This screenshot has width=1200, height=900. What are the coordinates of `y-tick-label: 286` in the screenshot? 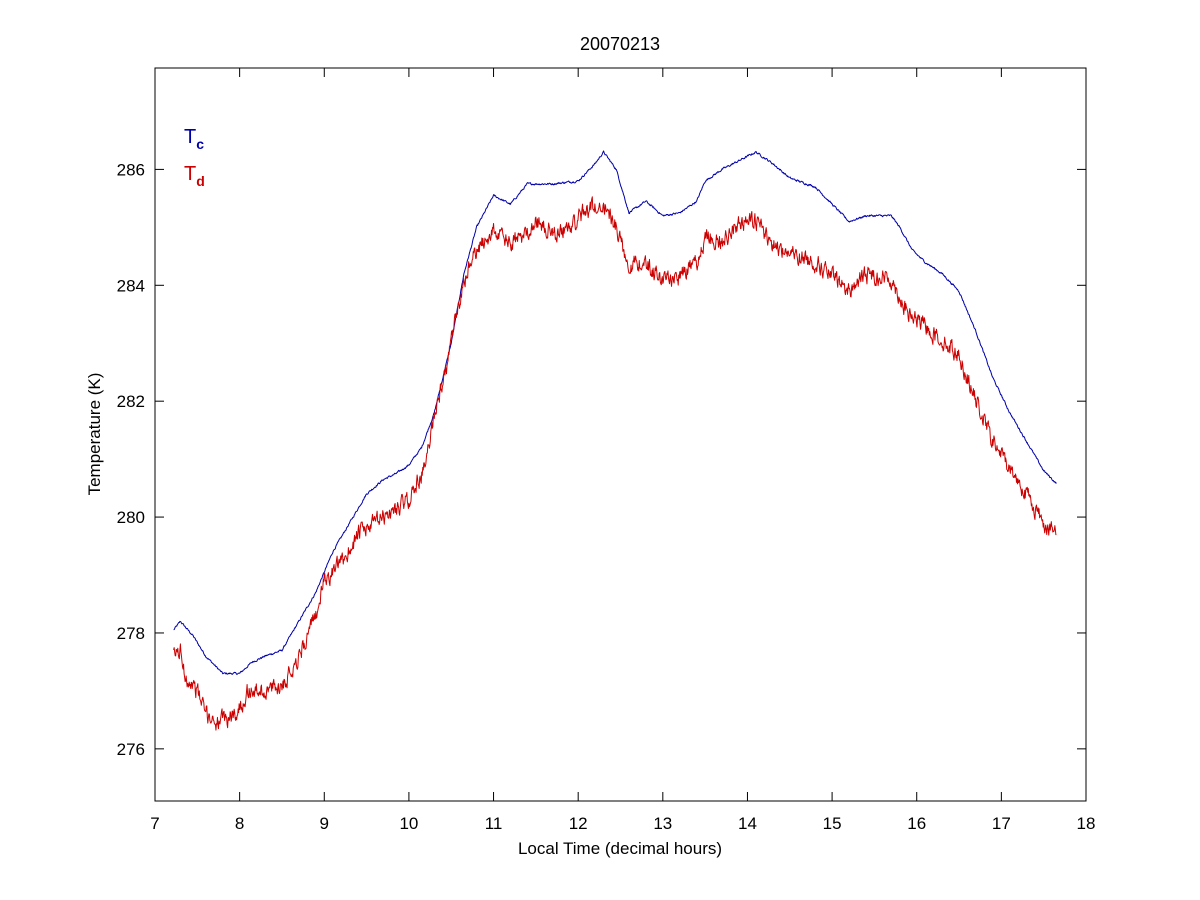 It's located at (131, 169).